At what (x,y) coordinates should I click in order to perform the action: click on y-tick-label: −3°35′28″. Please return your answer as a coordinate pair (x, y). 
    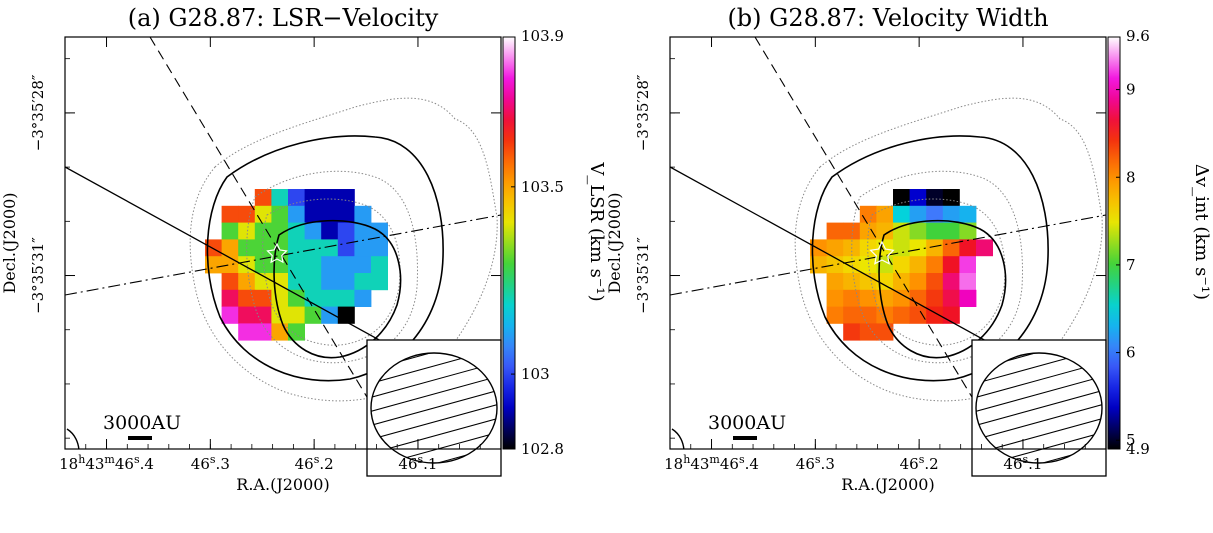
    Looking at the image, I should click on (643, 112).